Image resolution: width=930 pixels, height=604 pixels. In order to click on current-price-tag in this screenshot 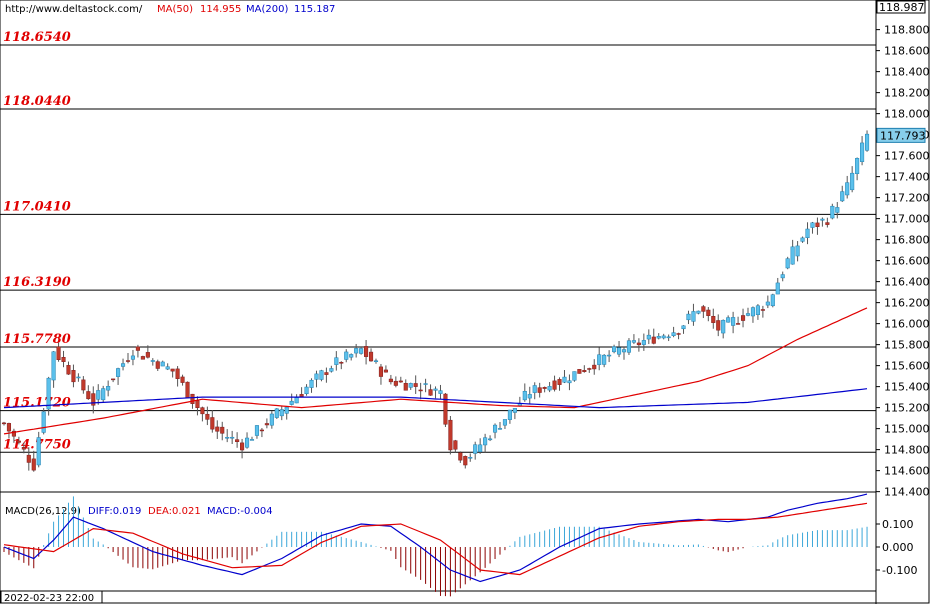, I will do `click(901, 135)`.